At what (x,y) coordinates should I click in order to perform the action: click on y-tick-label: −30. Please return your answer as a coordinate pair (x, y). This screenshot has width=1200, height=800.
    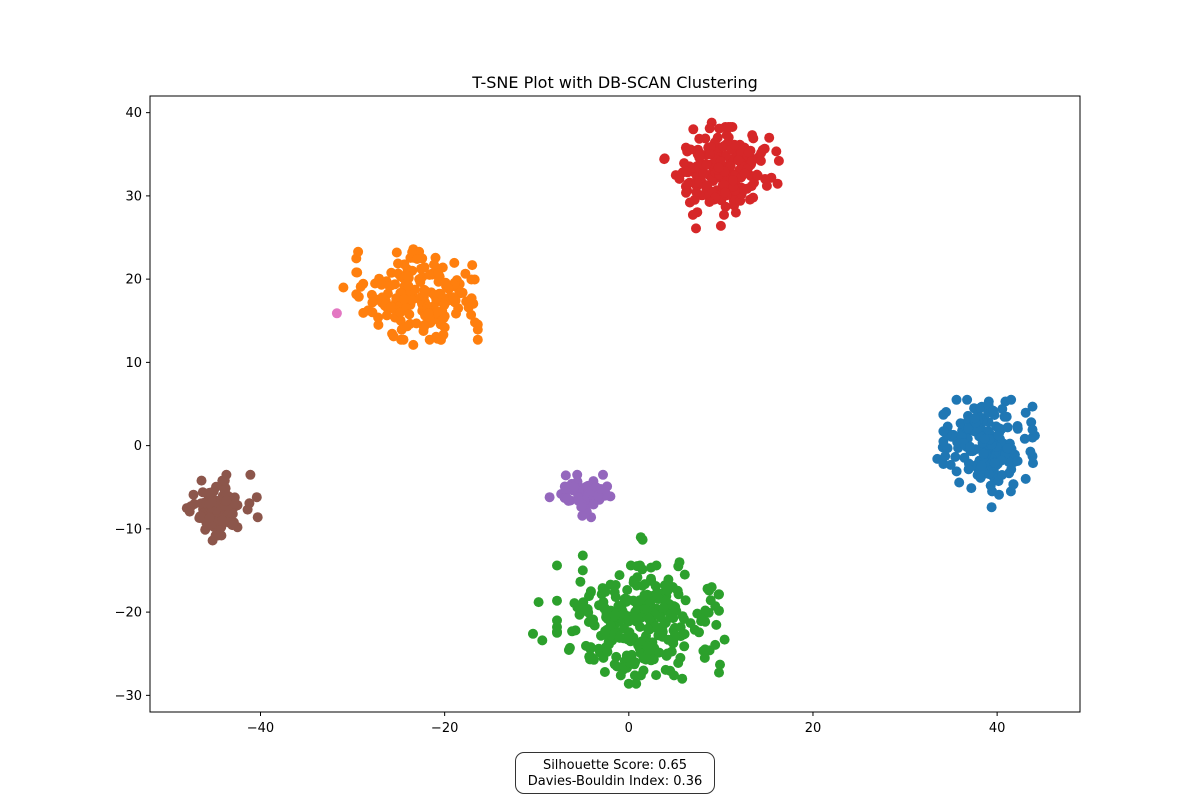
    Looking at the image, I should click on (128, 696).